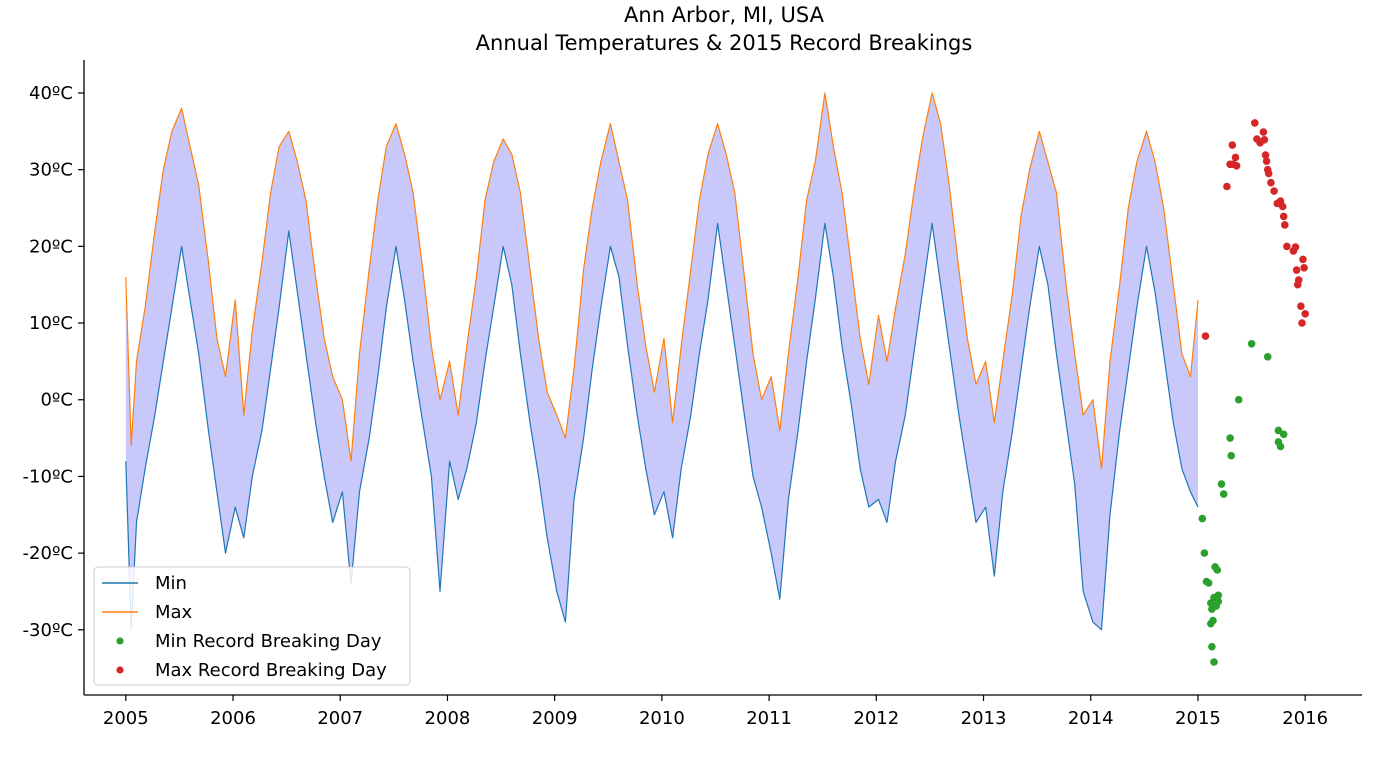 The width and height of the screenshot is (1385, 758). What do you see at coordinates (268, 641) in the screenshot?
I see `legend-label: Min Record Breaking Day` at bounding box center [268, 641].